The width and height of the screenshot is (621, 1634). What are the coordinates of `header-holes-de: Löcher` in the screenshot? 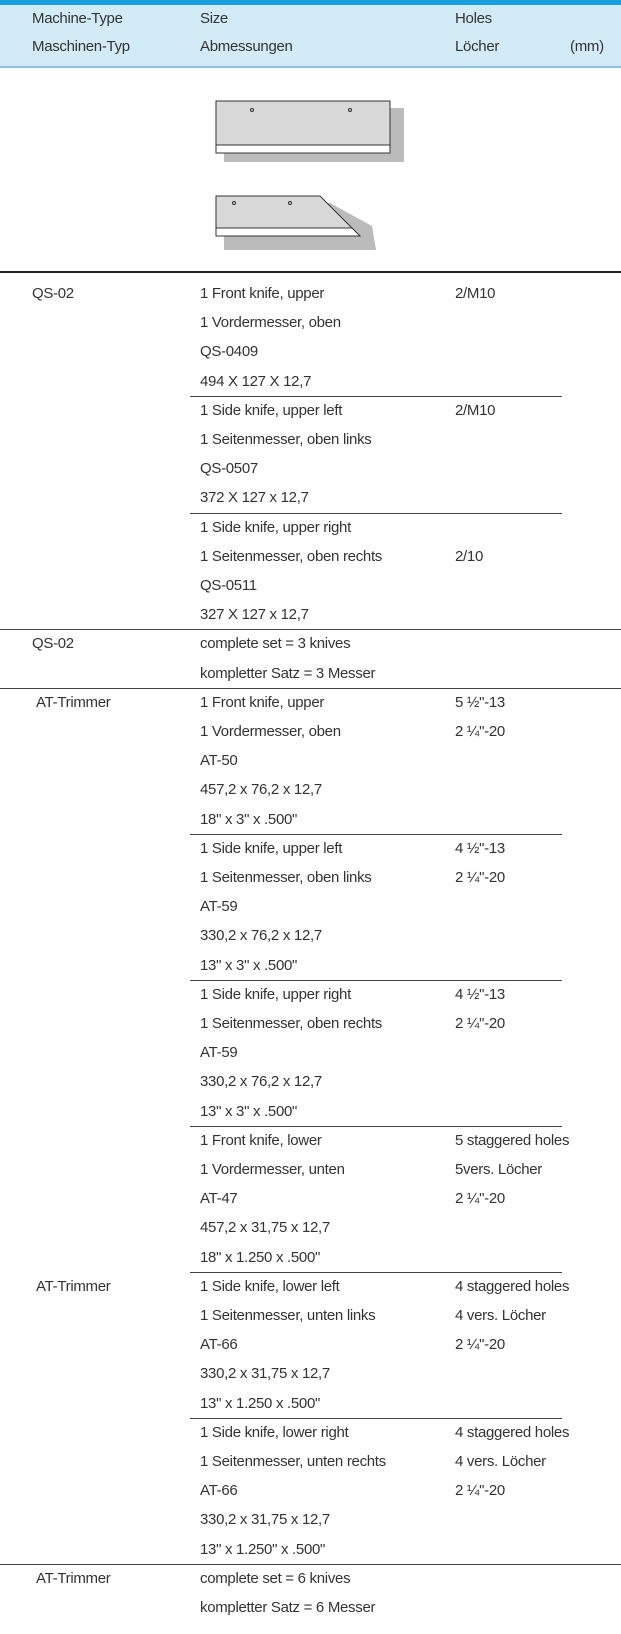 It's located at (477, 46).